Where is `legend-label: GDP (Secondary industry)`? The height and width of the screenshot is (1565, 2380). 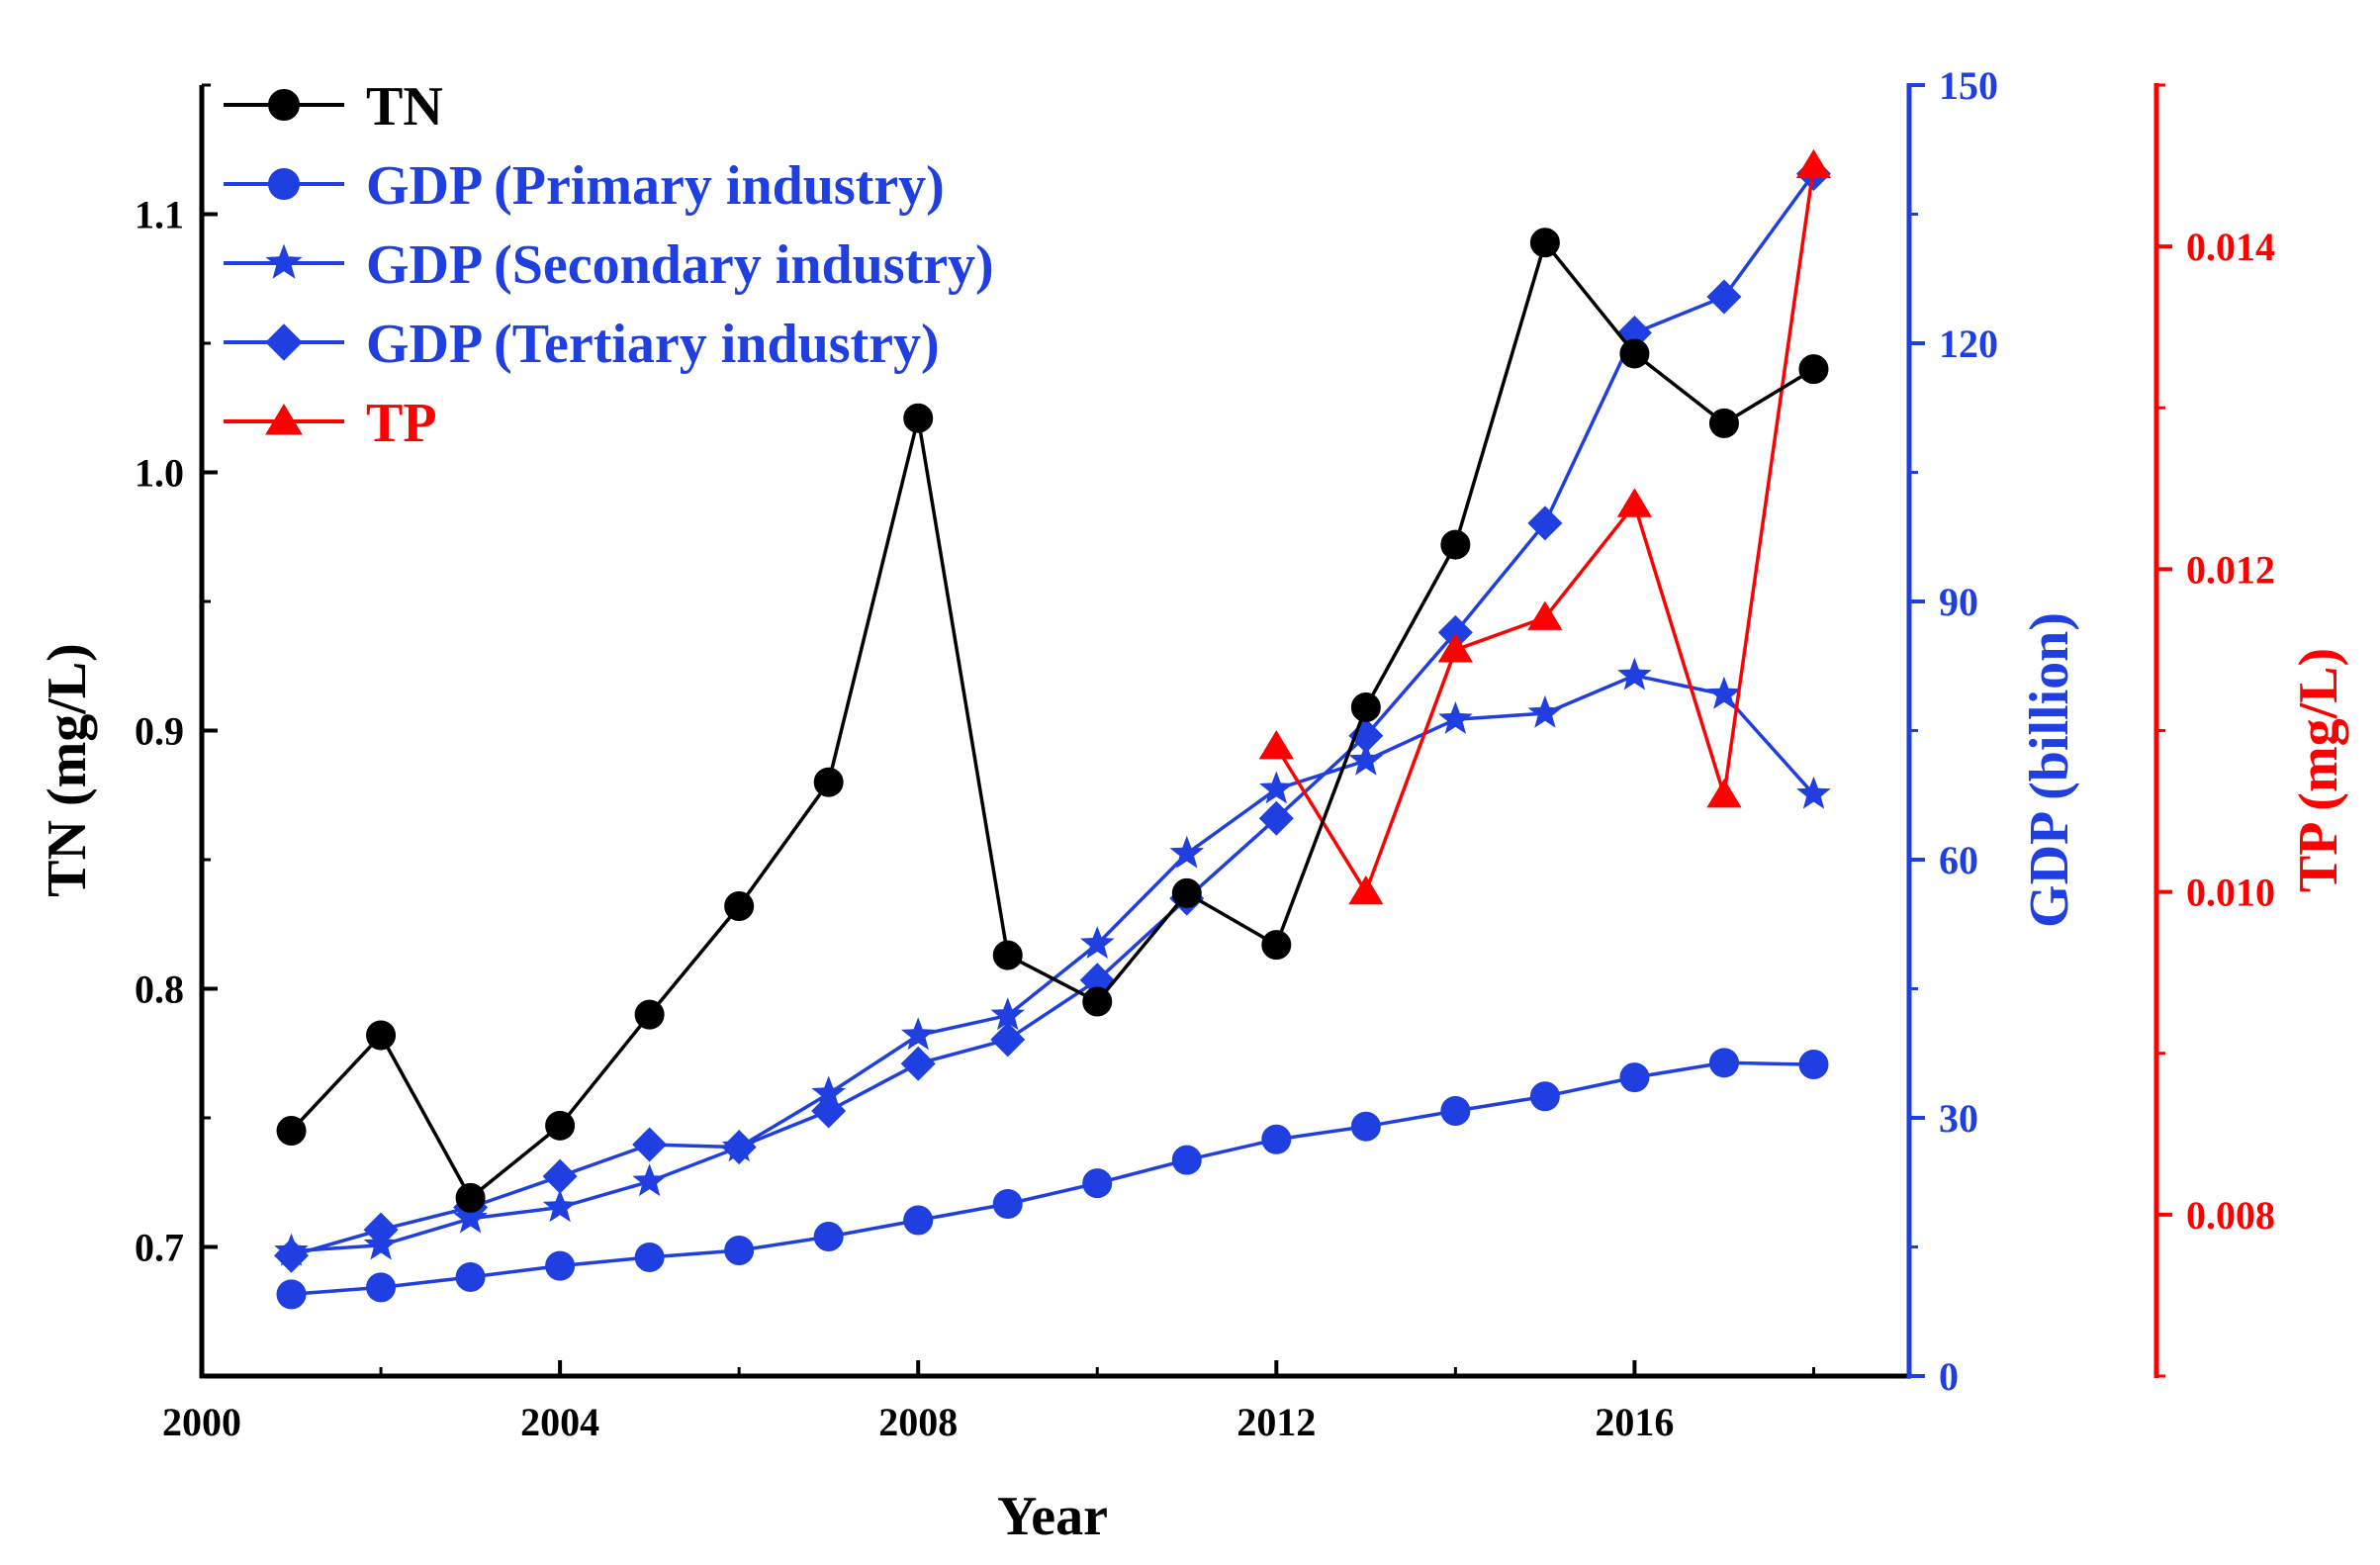 legend-label: GDP (Secondary industry) is located at coordinates (680, 265).